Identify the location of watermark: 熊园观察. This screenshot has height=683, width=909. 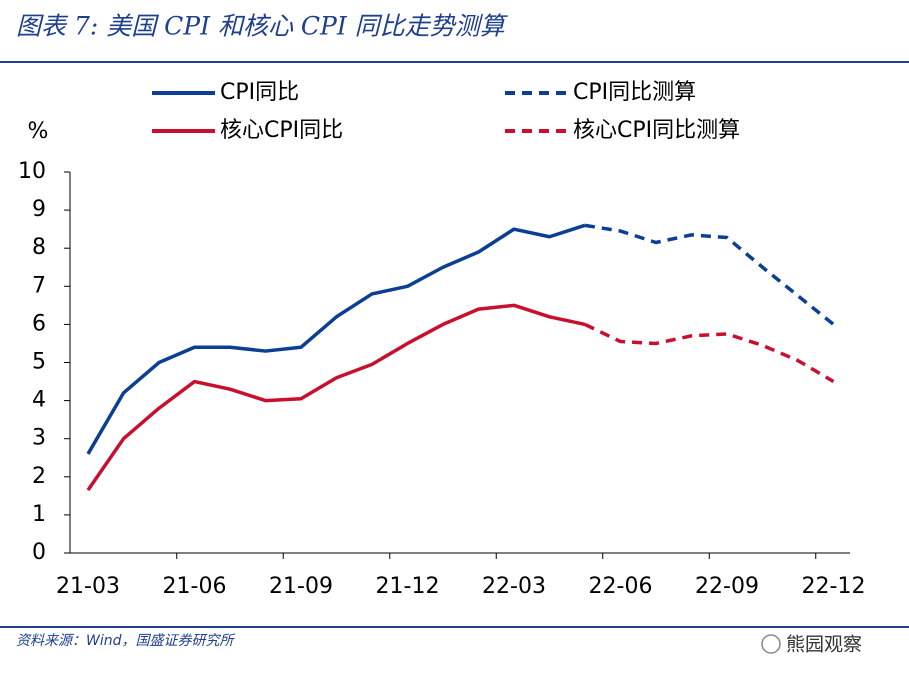
(824, 645).